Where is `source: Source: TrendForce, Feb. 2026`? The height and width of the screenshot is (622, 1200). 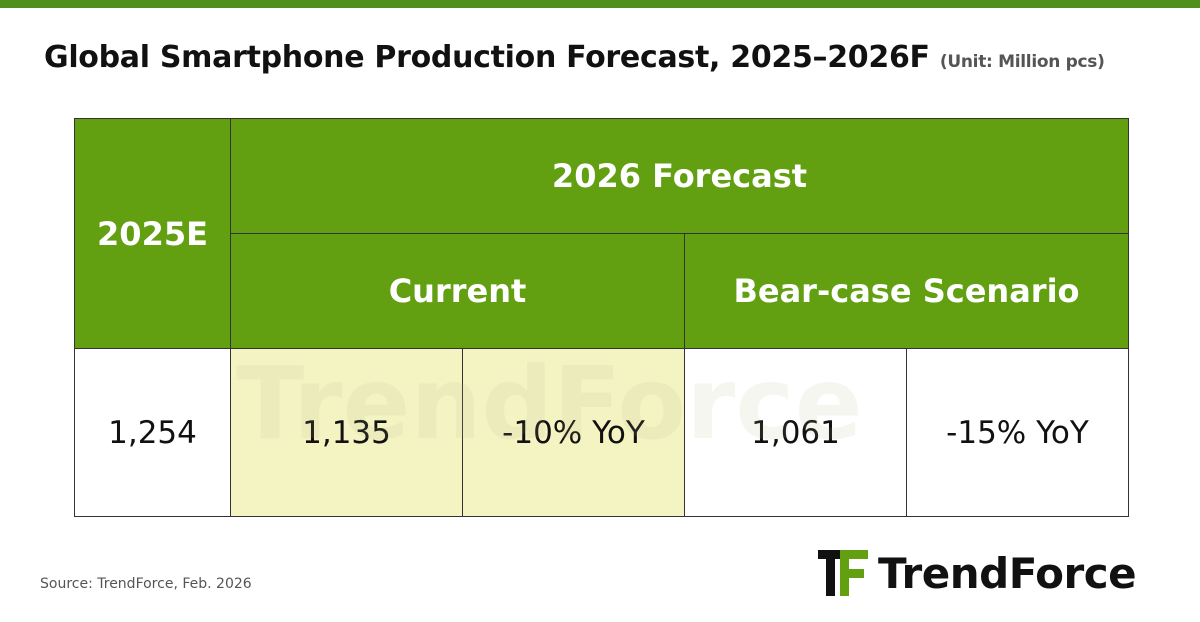
source: Source: TrendForce, Feb. 2026 is located at coordinates (146, 584).